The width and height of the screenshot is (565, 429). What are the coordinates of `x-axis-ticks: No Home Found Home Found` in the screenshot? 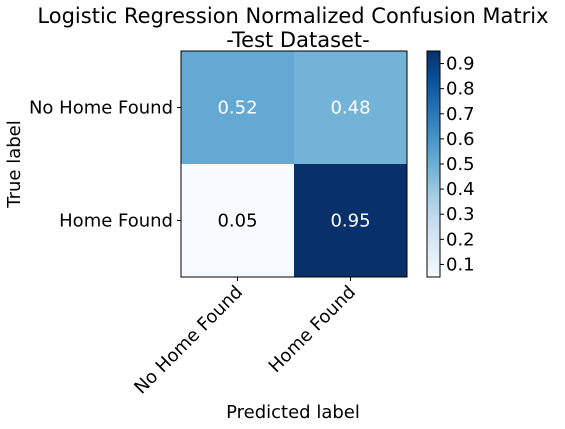 It's located at (245, 337).